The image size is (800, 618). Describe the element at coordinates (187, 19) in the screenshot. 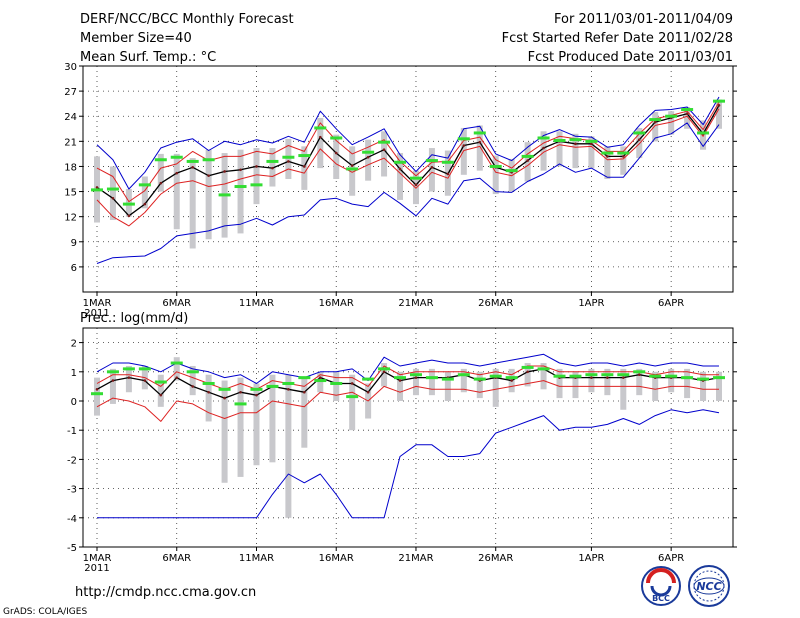

I see `header-title-line-1: DERF/NCC/BCC Monthly Forecast` at that location.